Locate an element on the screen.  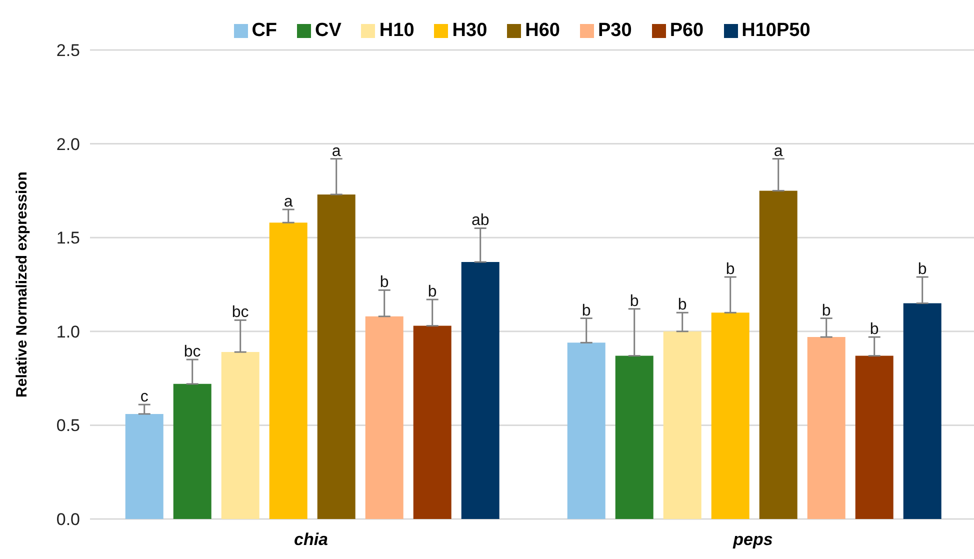
legend-label: H30 is located at coordinates (470, 30).